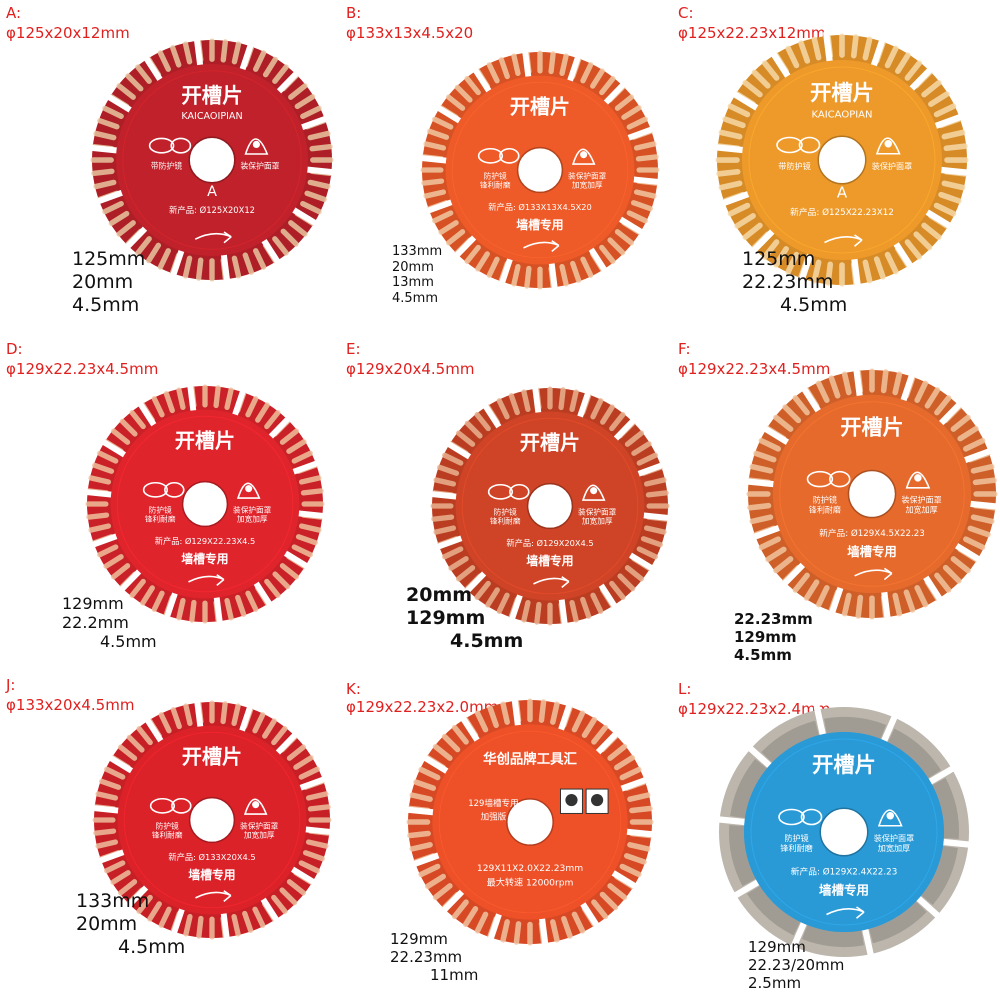  I want to click on dimension-line: 125mm, so click(109, 259).